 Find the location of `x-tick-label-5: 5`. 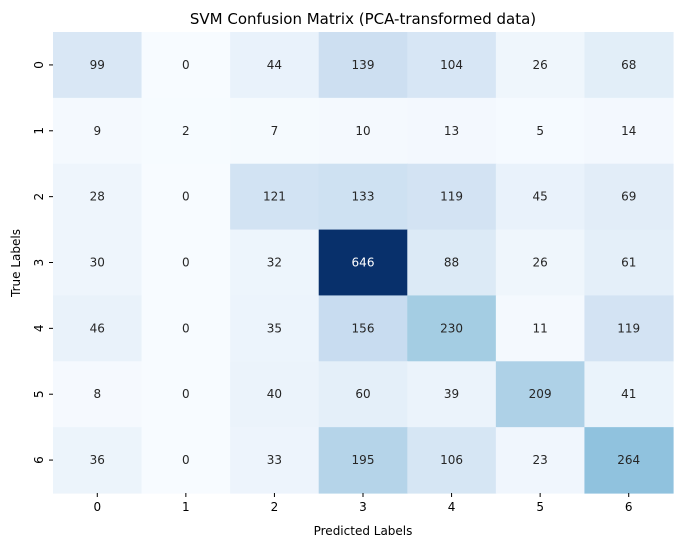

x-tick-label-5: 5 is located at coordinates (540, 507).